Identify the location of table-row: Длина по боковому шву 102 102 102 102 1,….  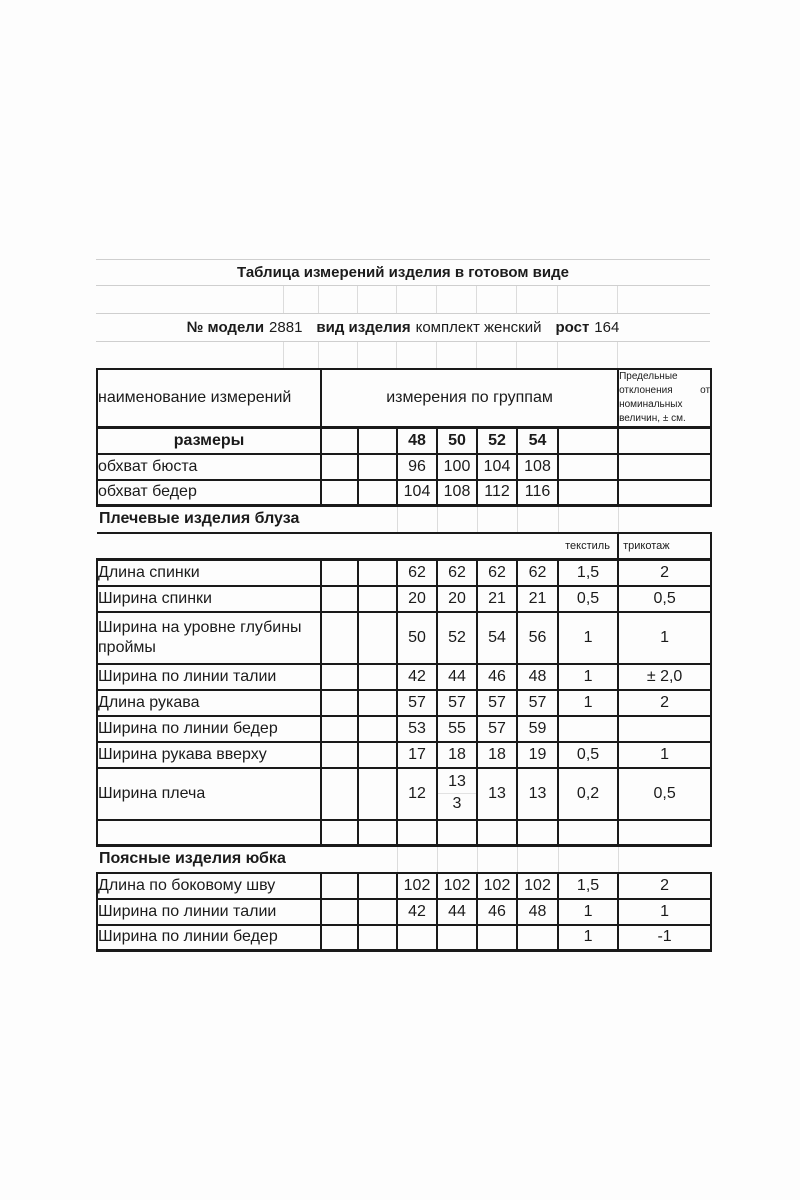
(404, 885).